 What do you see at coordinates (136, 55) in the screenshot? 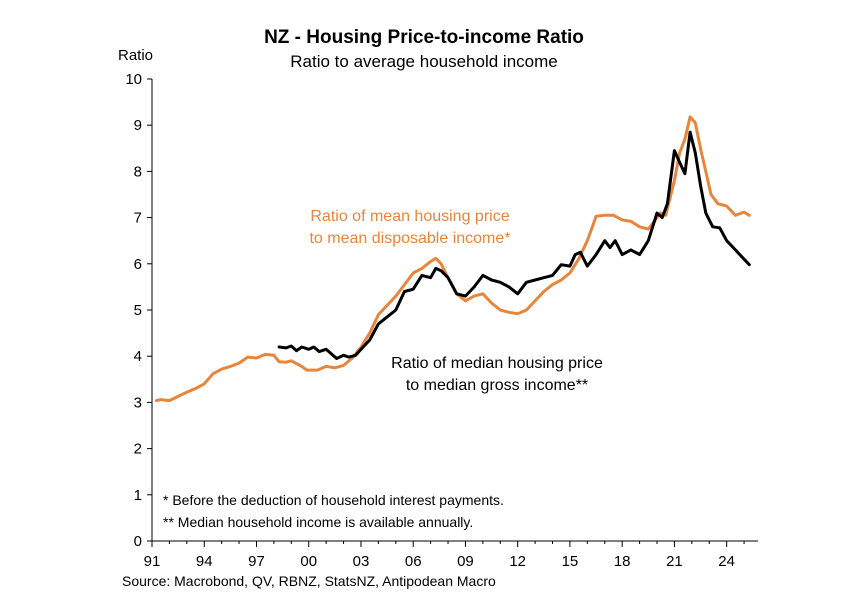
I see `y-axis-label: Ratio` at bounding box center [136, 55].